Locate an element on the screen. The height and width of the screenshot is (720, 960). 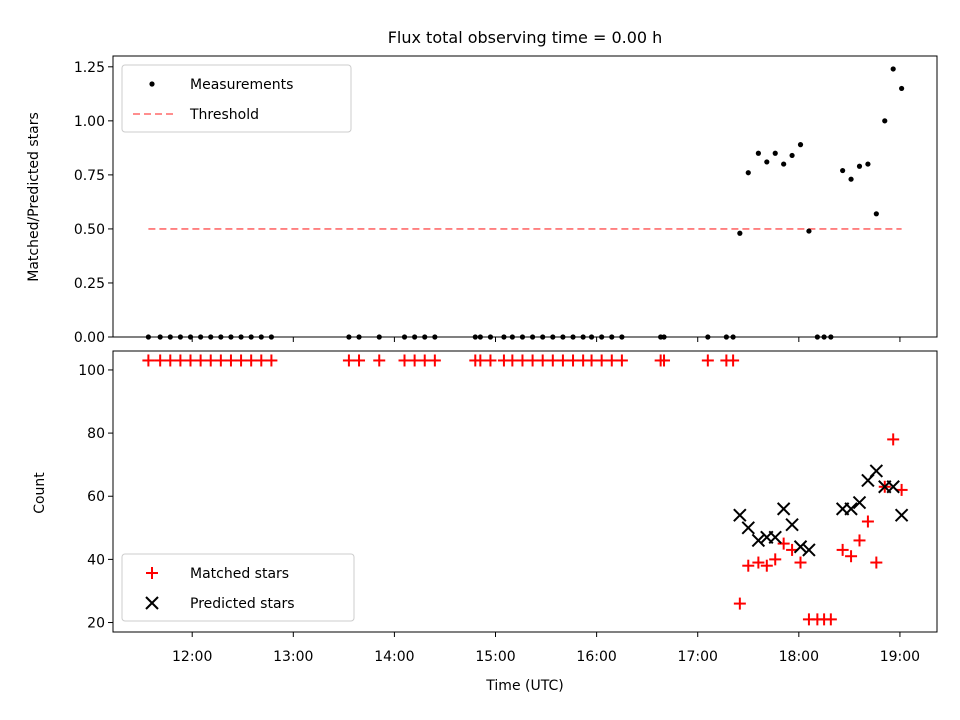
legend-matched-marker is located at coordinates (152, 573).